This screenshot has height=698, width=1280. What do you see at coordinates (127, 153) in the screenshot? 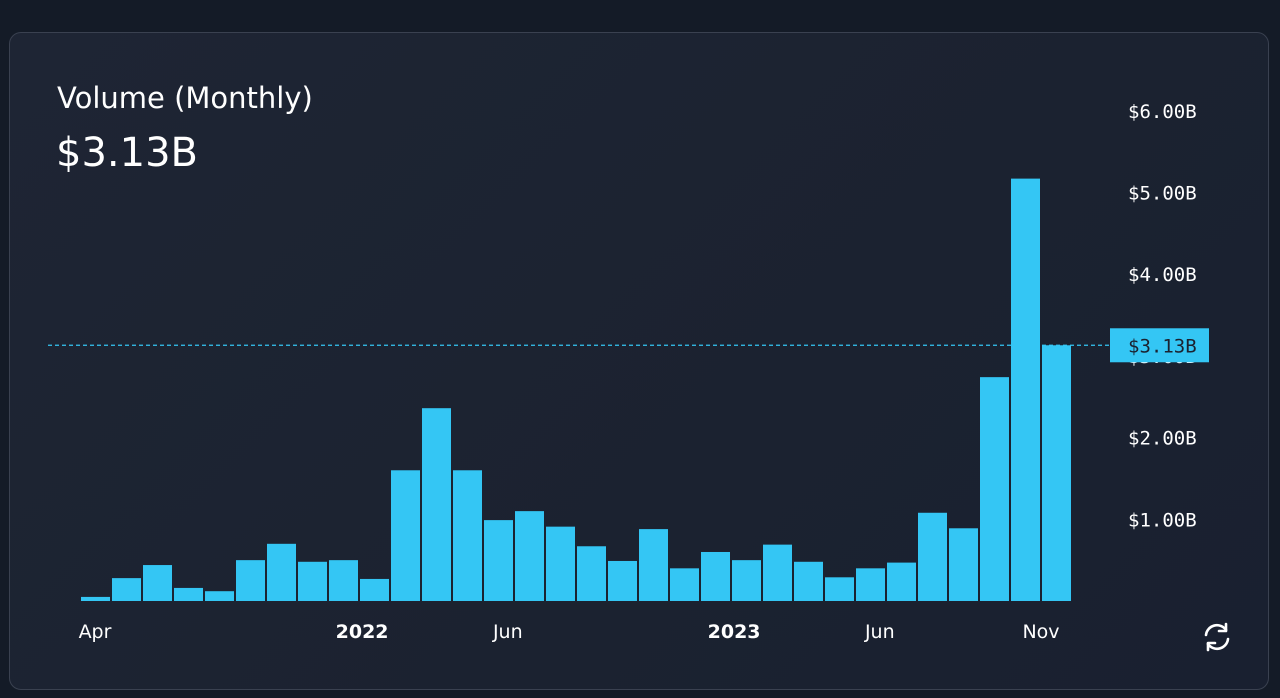
I see `current-volume-value: $3.13B` at bounding box center [127, 153].